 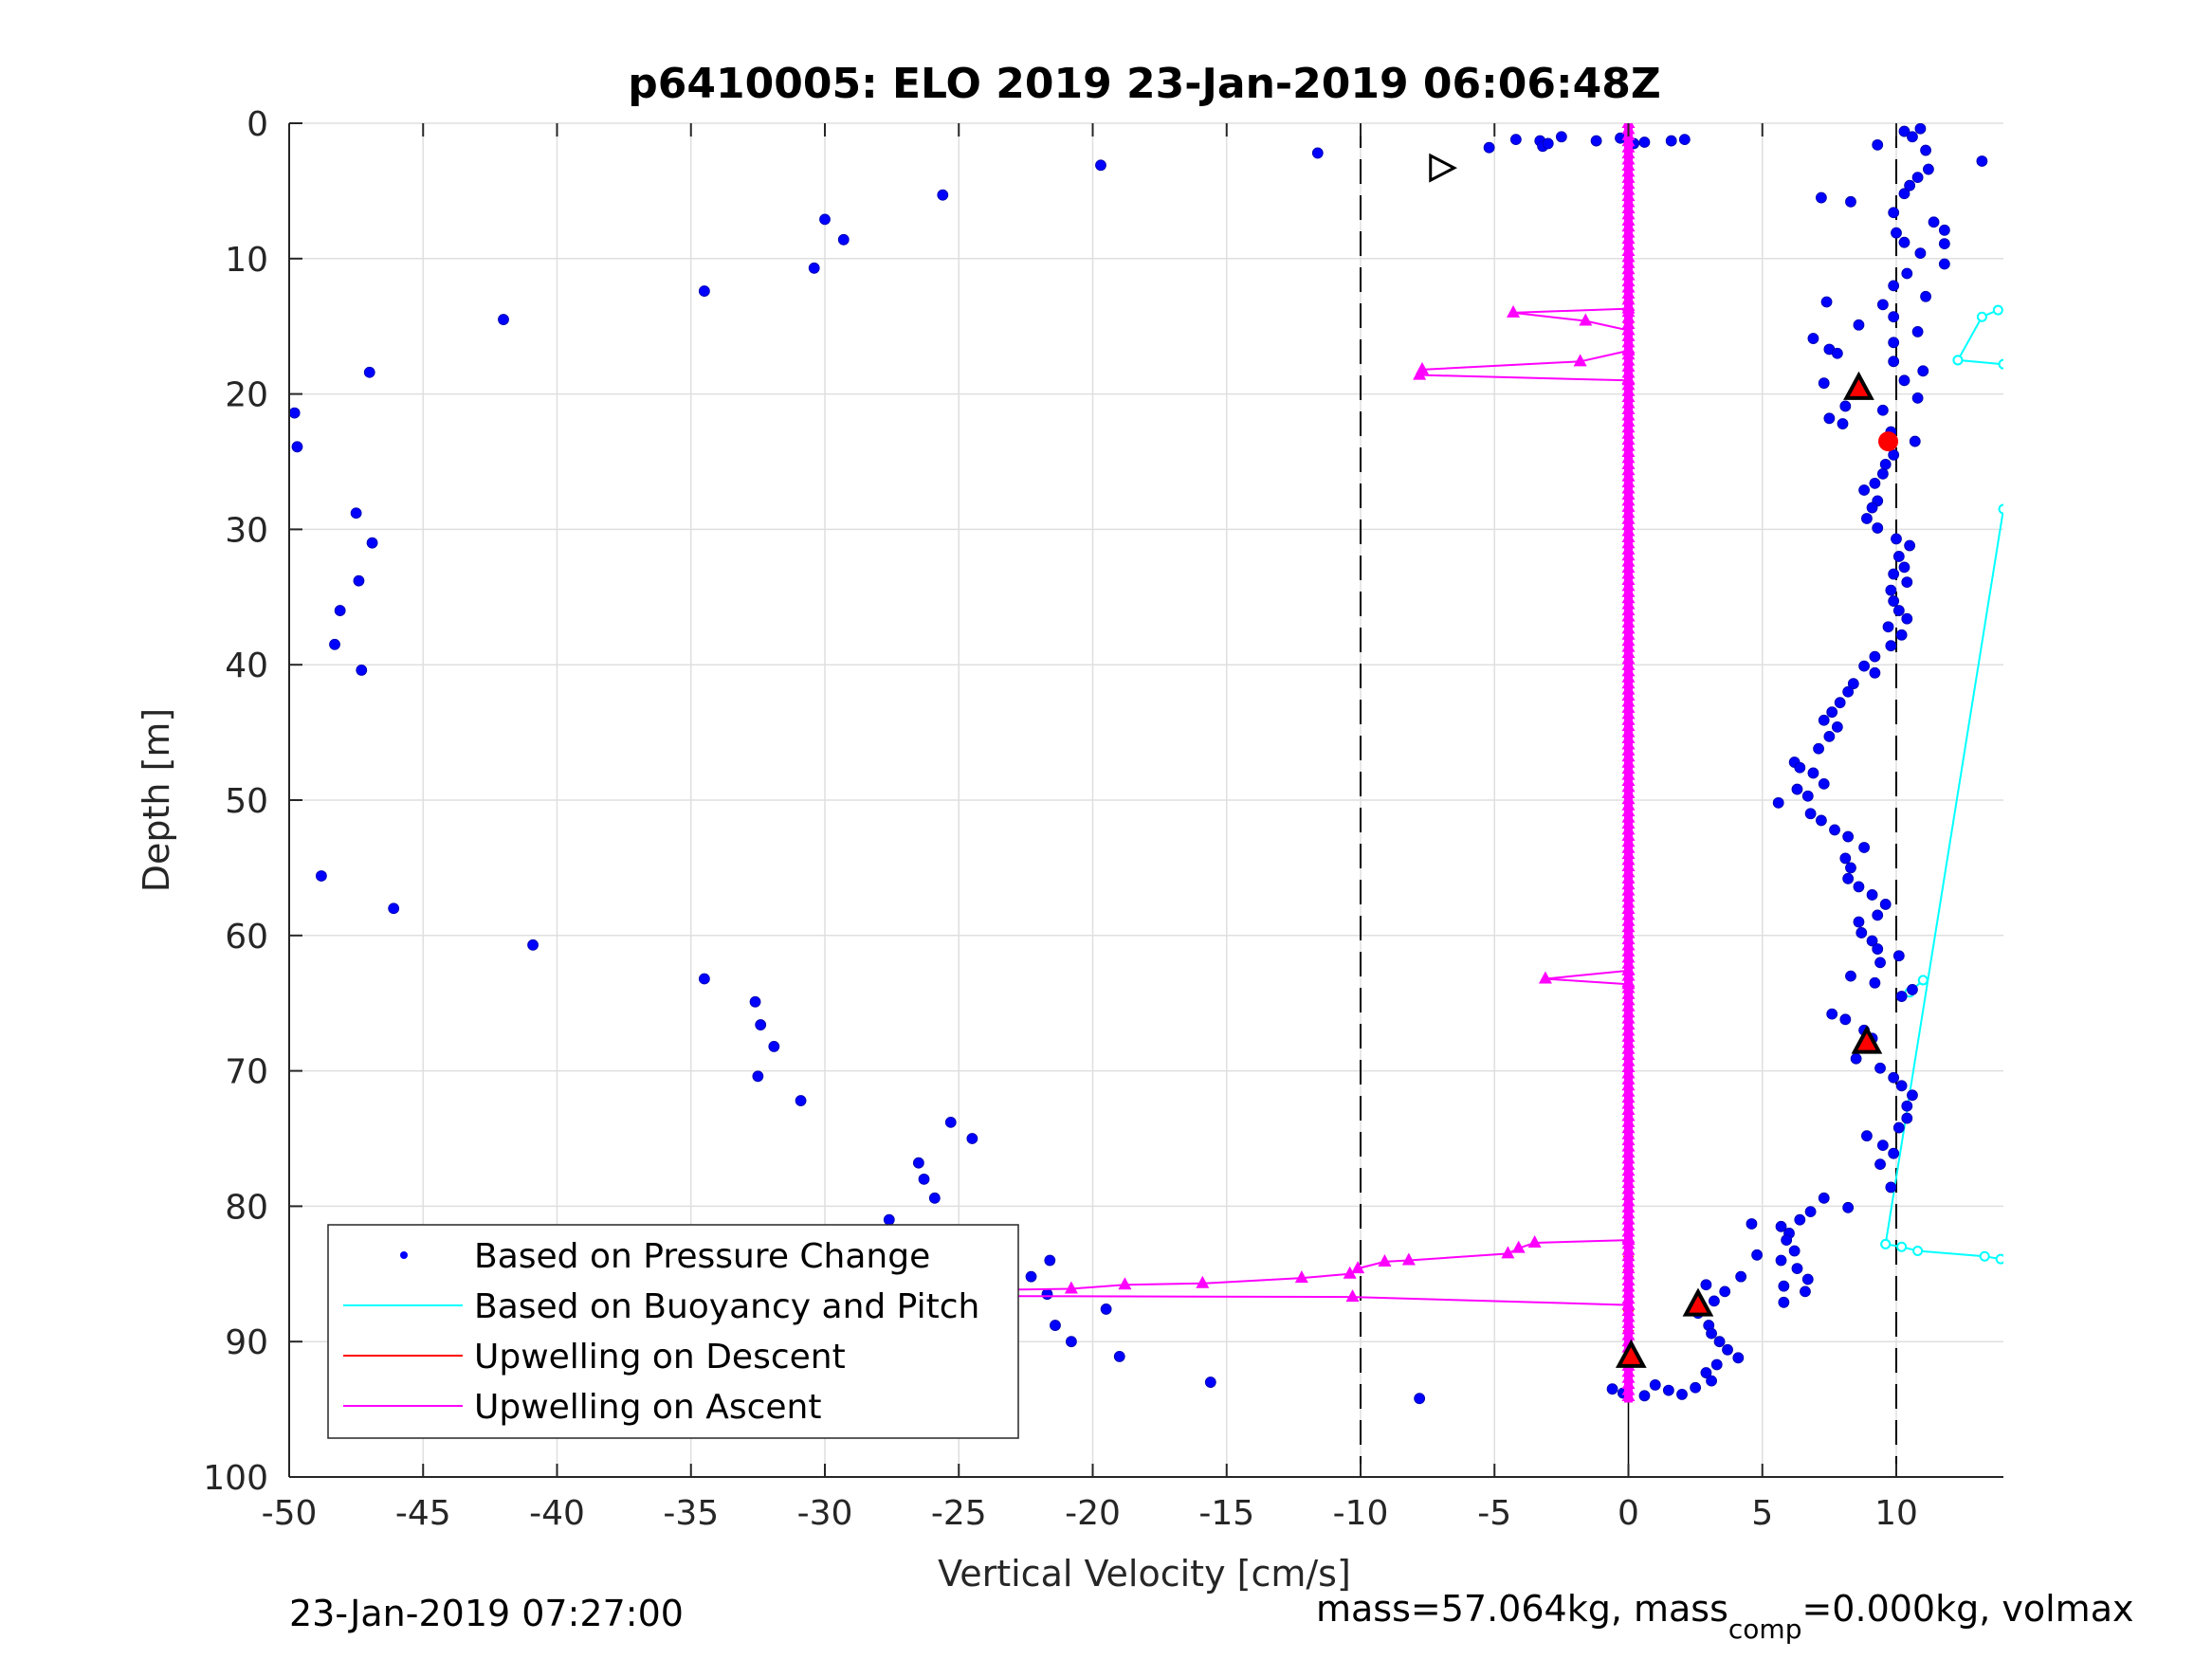 What do you see at coordinates (1999, 1259) in the screenshot?
I see `buoyancy-point` at bounding box center [1999, 1259].